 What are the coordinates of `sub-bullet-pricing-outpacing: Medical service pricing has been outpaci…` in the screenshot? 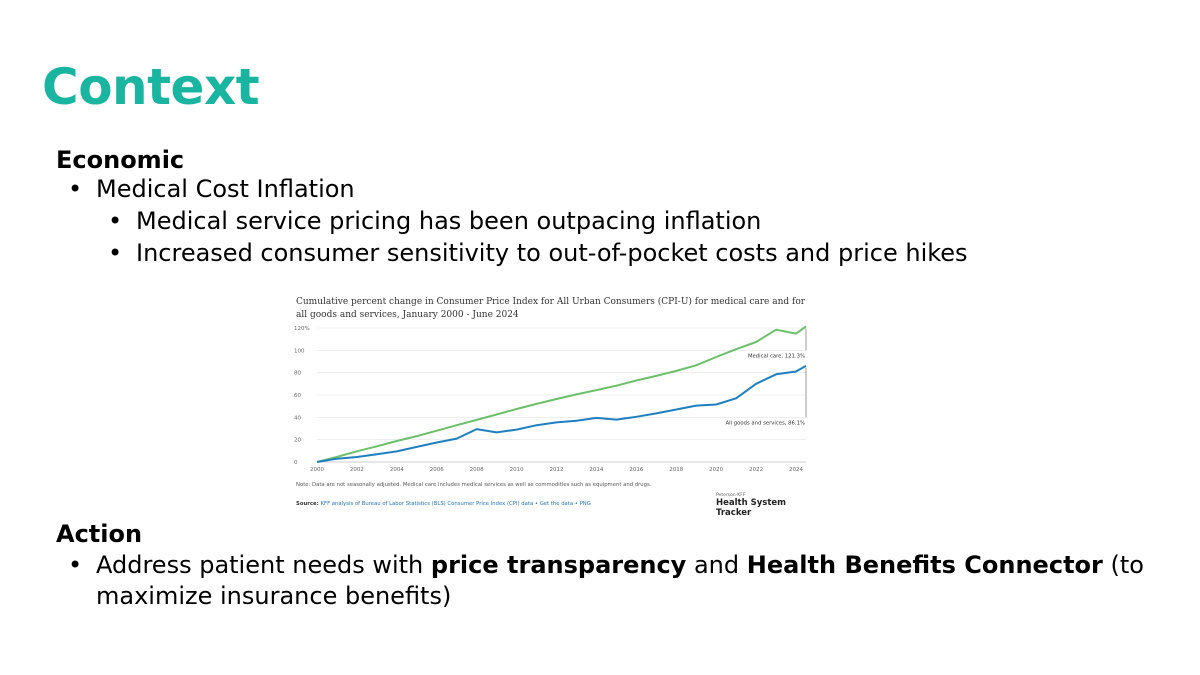 It's located at (428, 221).